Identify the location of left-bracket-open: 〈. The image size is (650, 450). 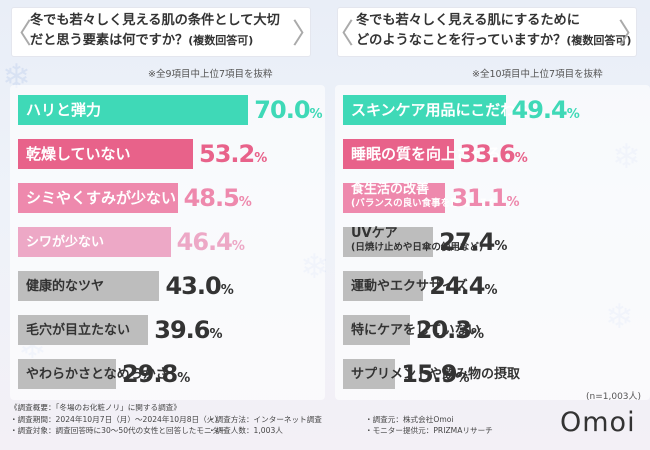
(18, 33).